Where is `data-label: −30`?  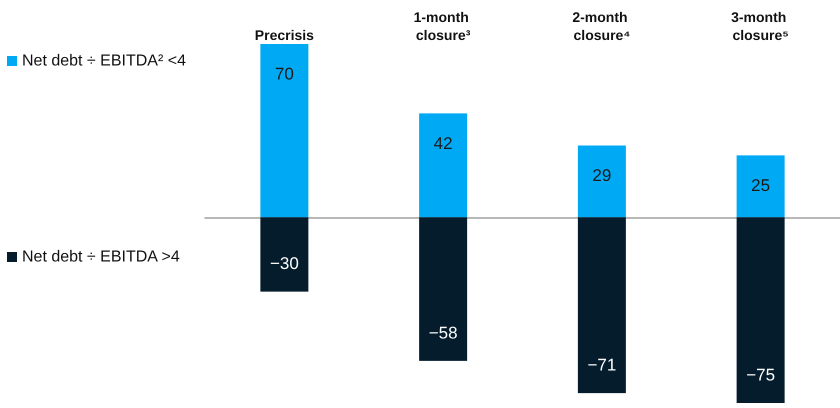
data-label: −30 is located at coordinates (284, 264).